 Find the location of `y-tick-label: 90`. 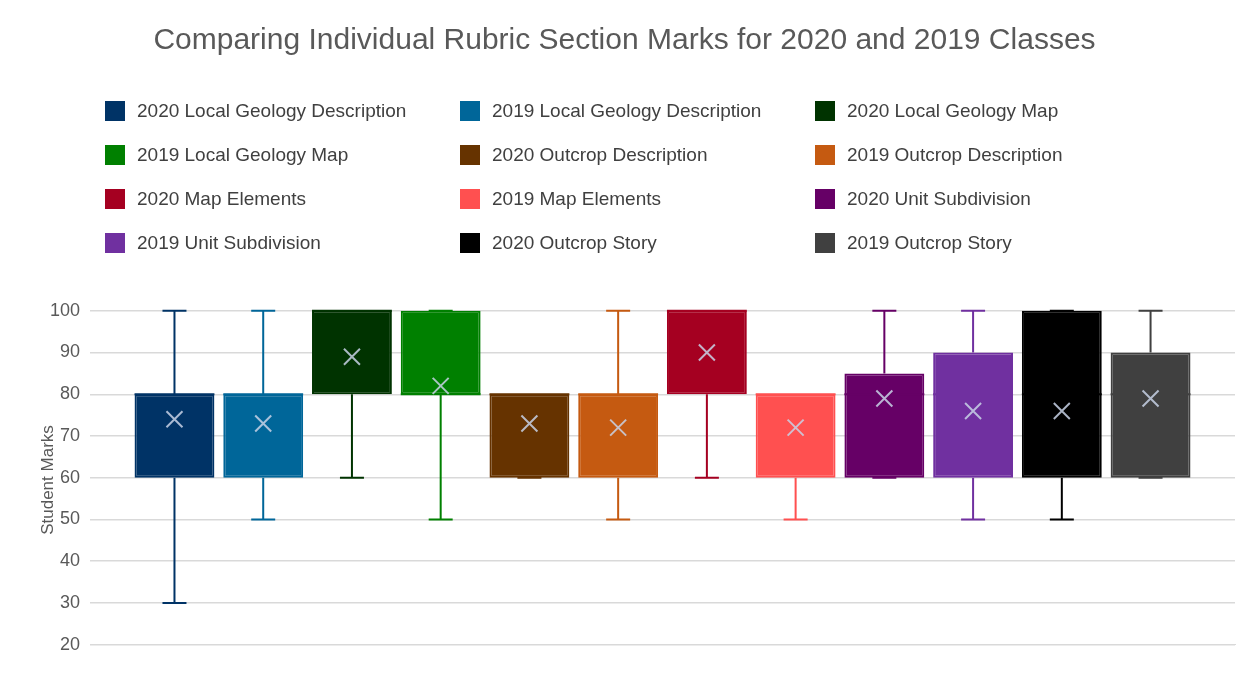

y-tick-label: 90 is located at coordinates (70, 351).